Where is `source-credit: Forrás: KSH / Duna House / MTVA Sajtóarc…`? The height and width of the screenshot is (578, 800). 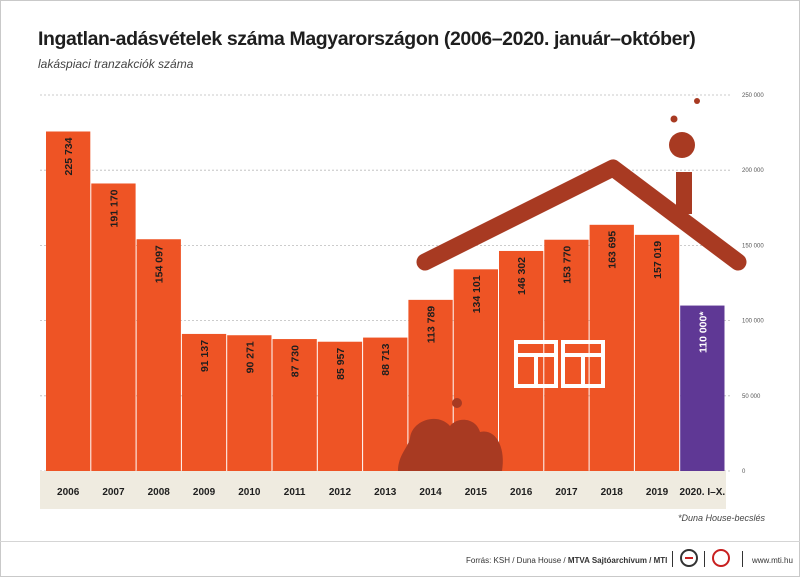 source-credit: Forrás: KSH / Duna House / MTVA Sajtóarc… is located at coordinates (566, 560).